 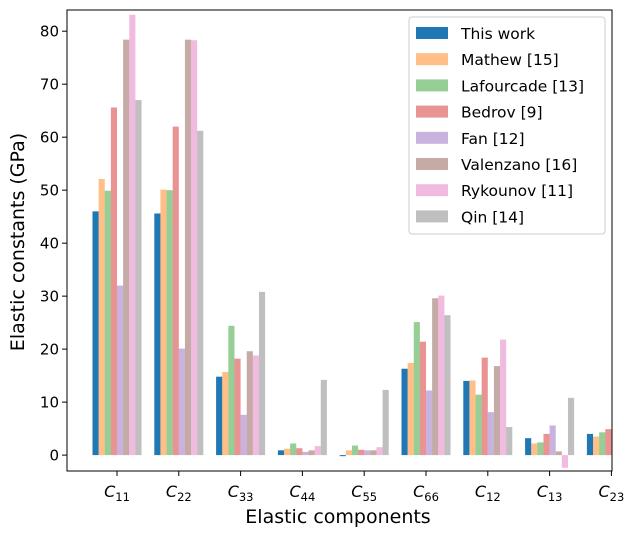 What do you see at coordinates (163, 322) in the screenshot?
I see `bar-mathew-15-C22` at bounding box center [163, 322].